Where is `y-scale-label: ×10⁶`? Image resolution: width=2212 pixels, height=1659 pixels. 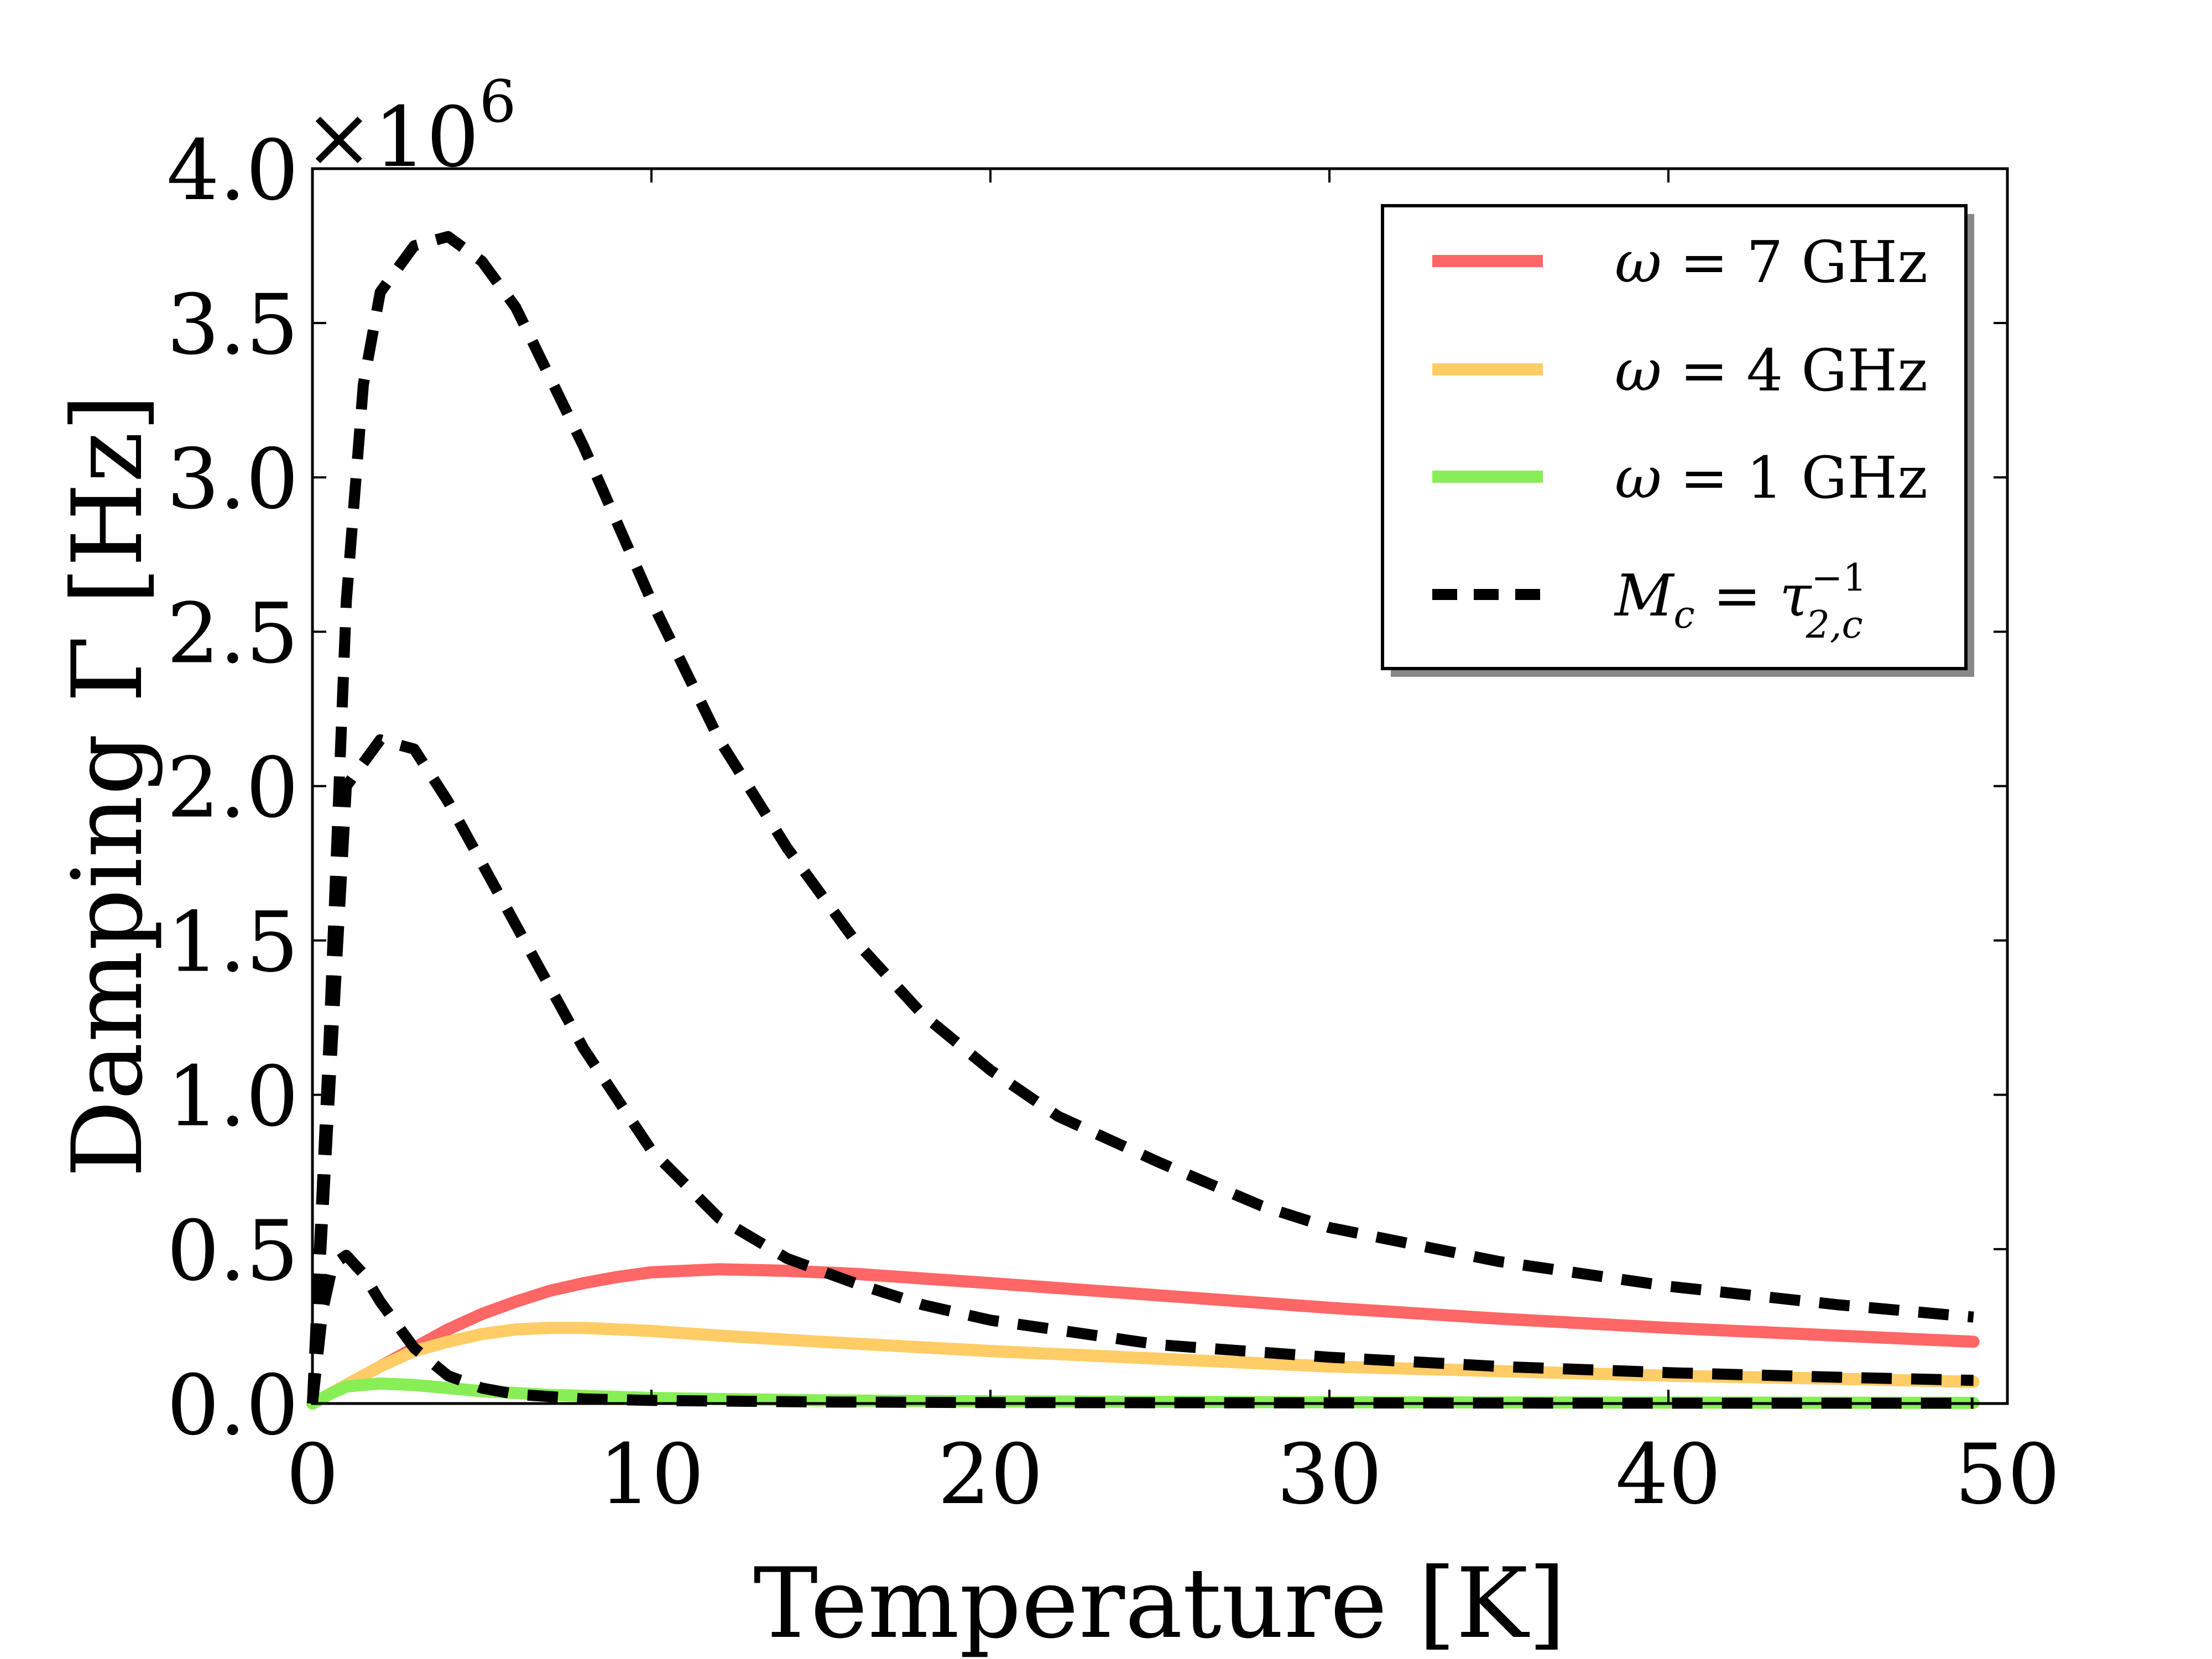 y-scale-label: ×10⁶ is located at coordinates (410, 127).